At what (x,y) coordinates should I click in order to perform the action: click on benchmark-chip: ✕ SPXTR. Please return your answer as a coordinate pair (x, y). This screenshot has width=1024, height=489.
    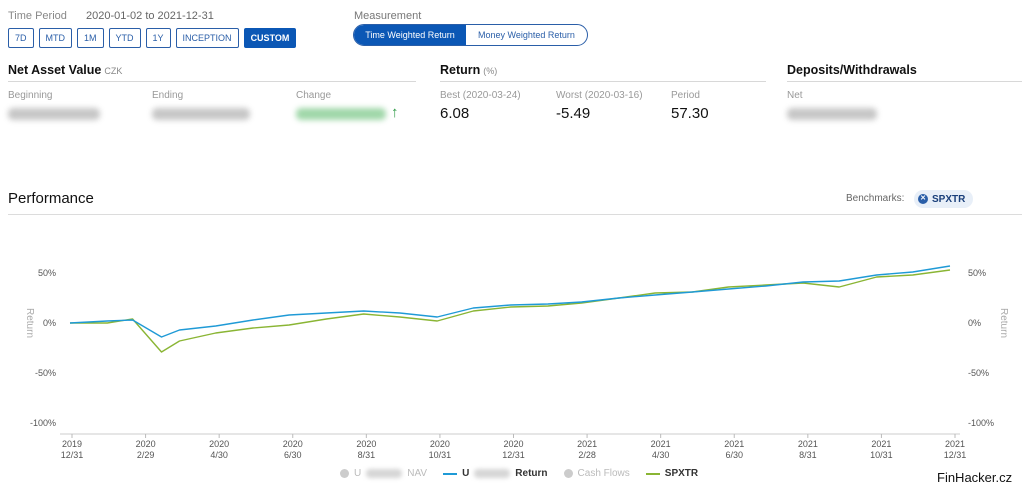
    Looking at the image, I should click on (944, 199).